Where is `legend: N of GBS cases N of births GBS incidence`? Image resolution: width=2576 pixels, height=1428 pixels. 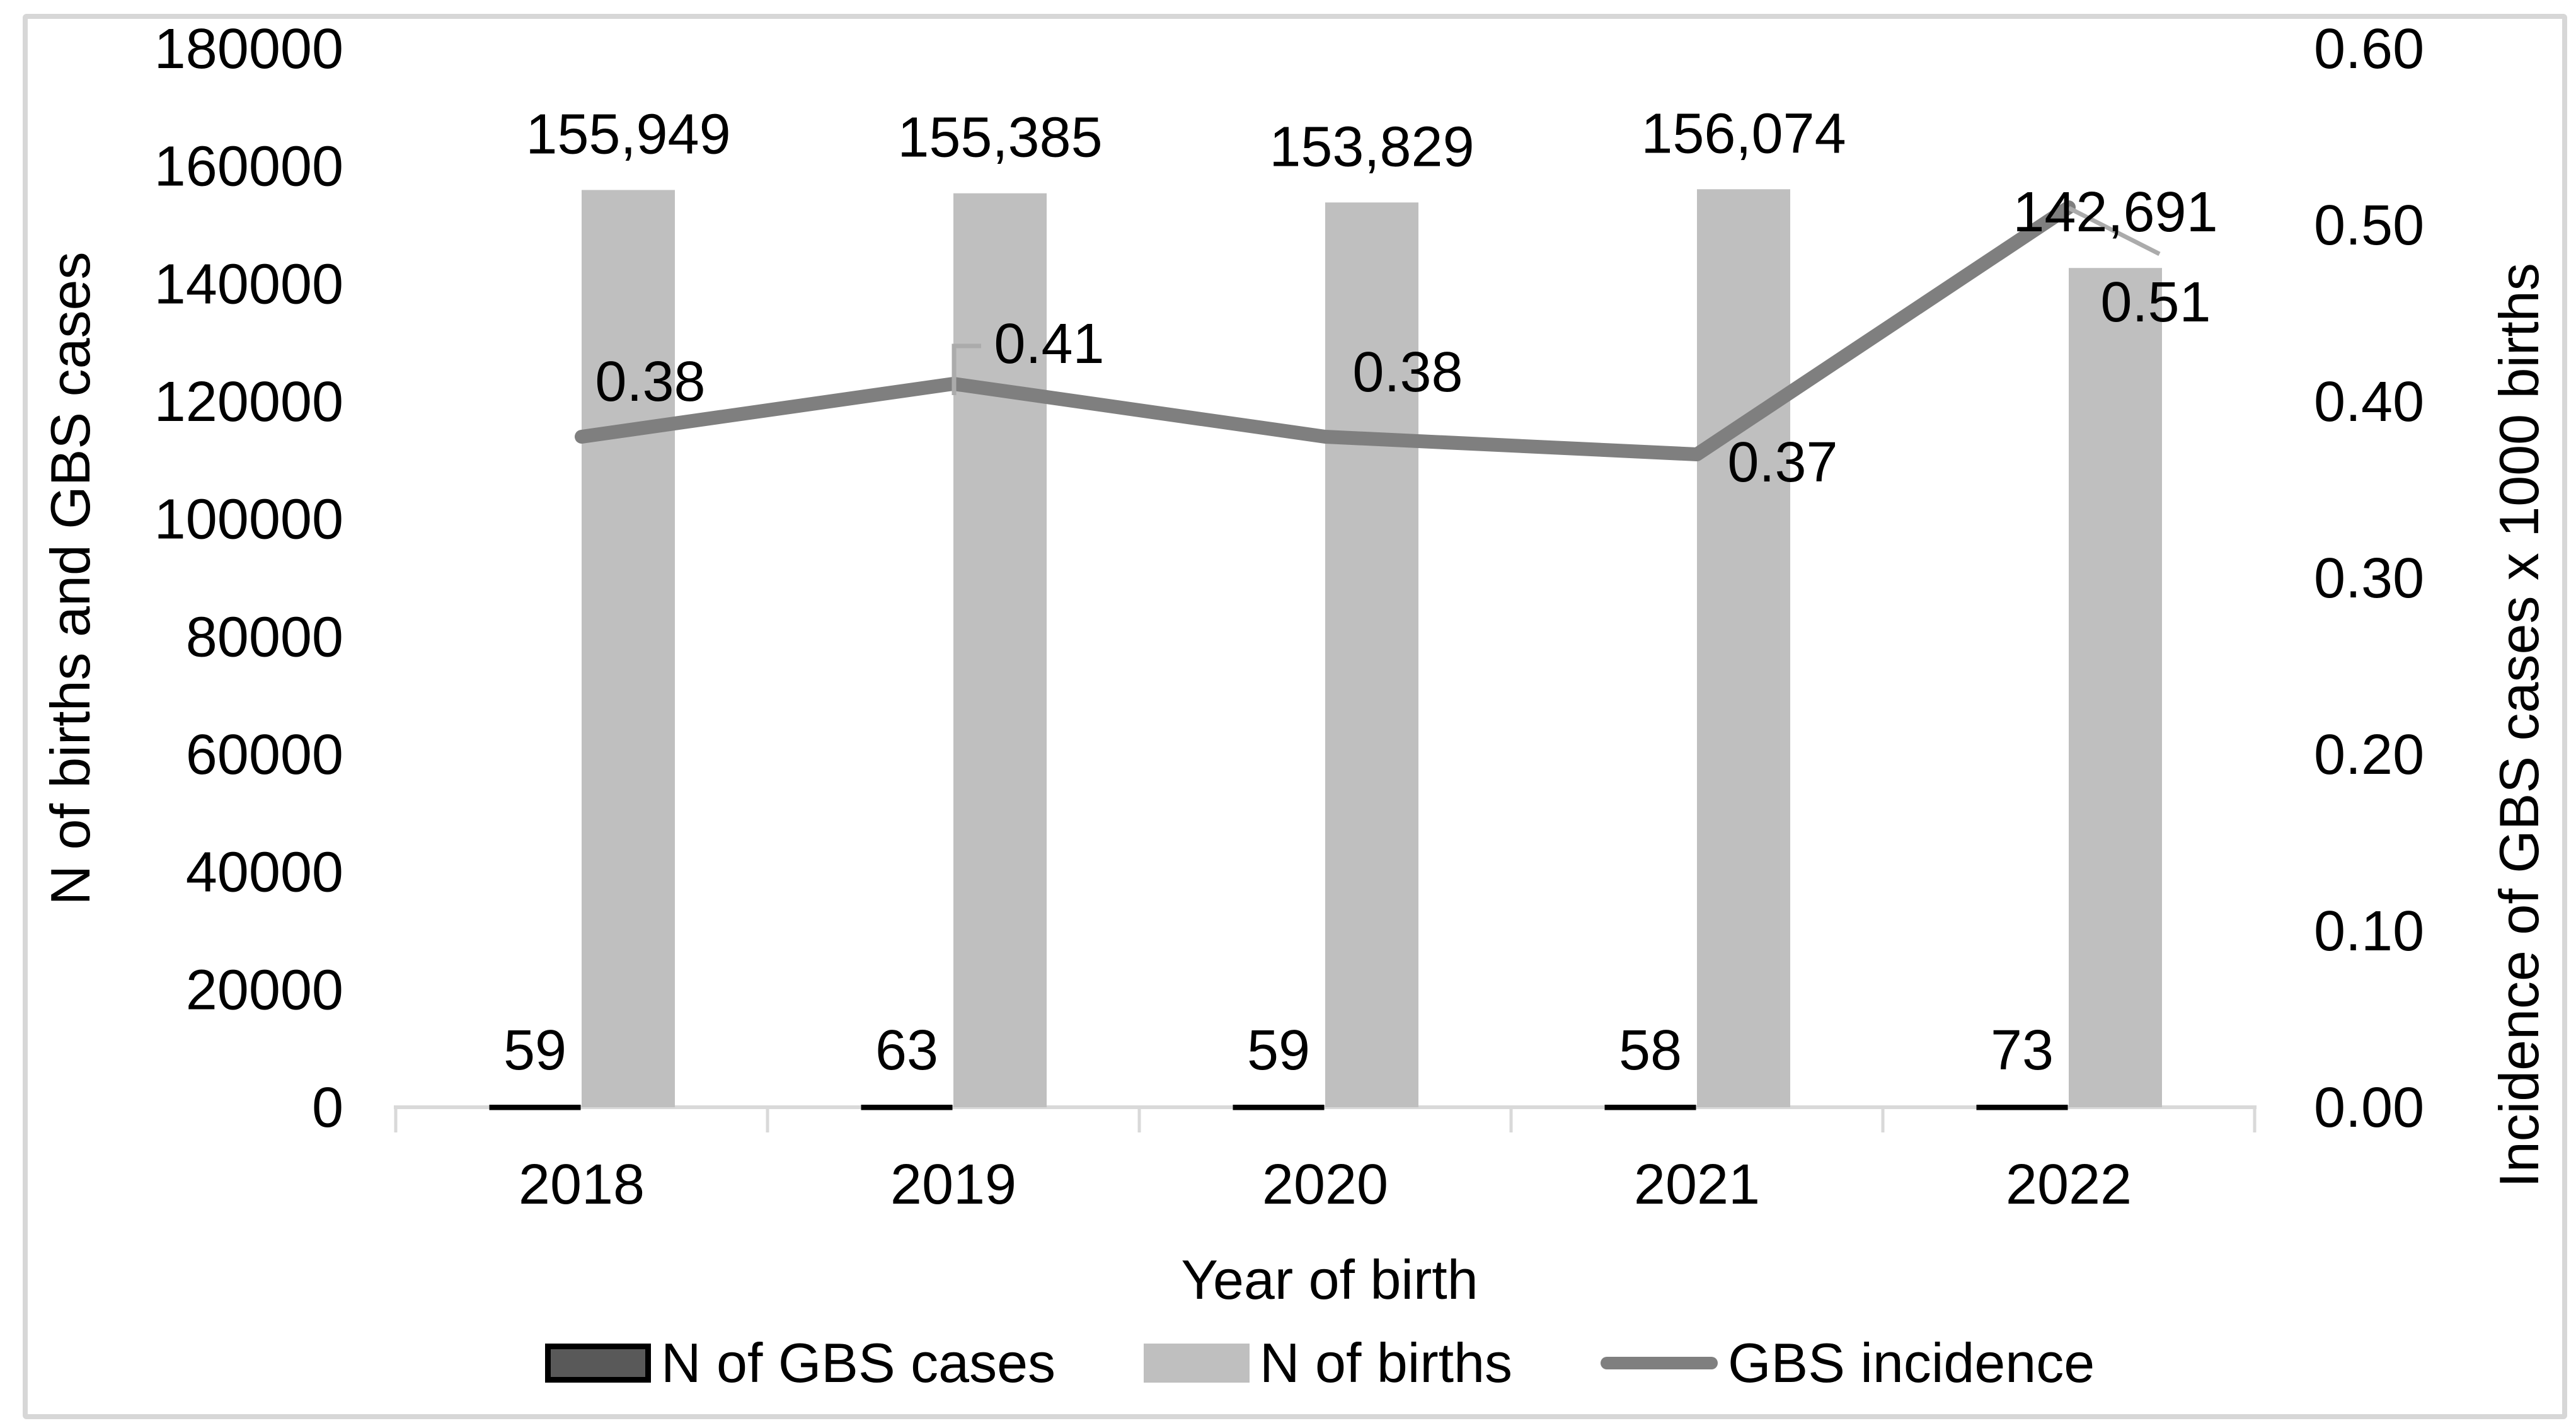
legend: N of GBS cases N of births GBS incidence is located at coordinates (1320, 1363).